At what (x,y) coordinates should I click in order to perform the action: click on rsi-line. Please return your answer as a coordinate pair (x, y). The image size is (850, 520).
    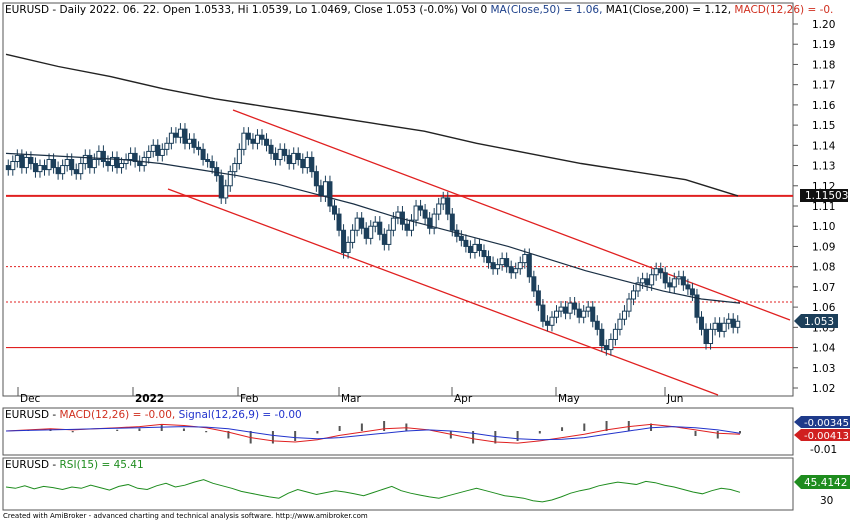
    Looking at the image, I should click on (373, 491).